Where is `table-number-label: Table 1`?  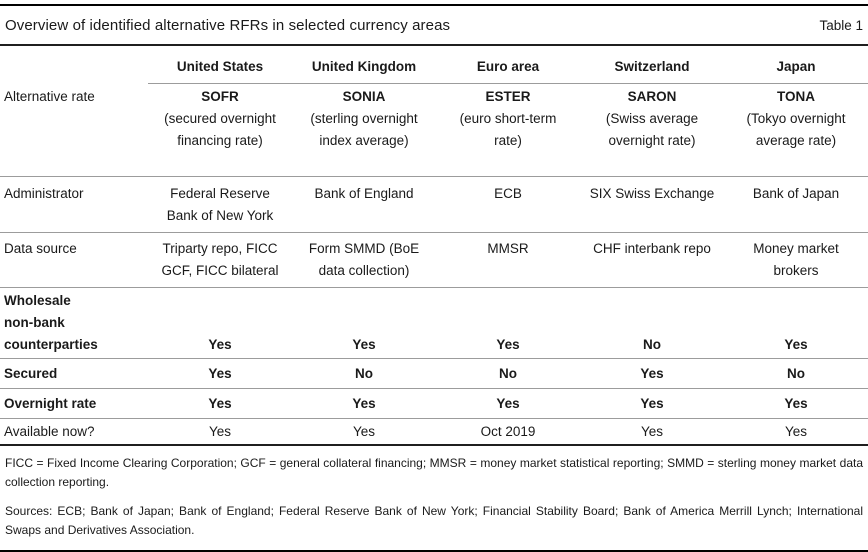
table-number-label: Table 1 is located at coordinates (841, 25).